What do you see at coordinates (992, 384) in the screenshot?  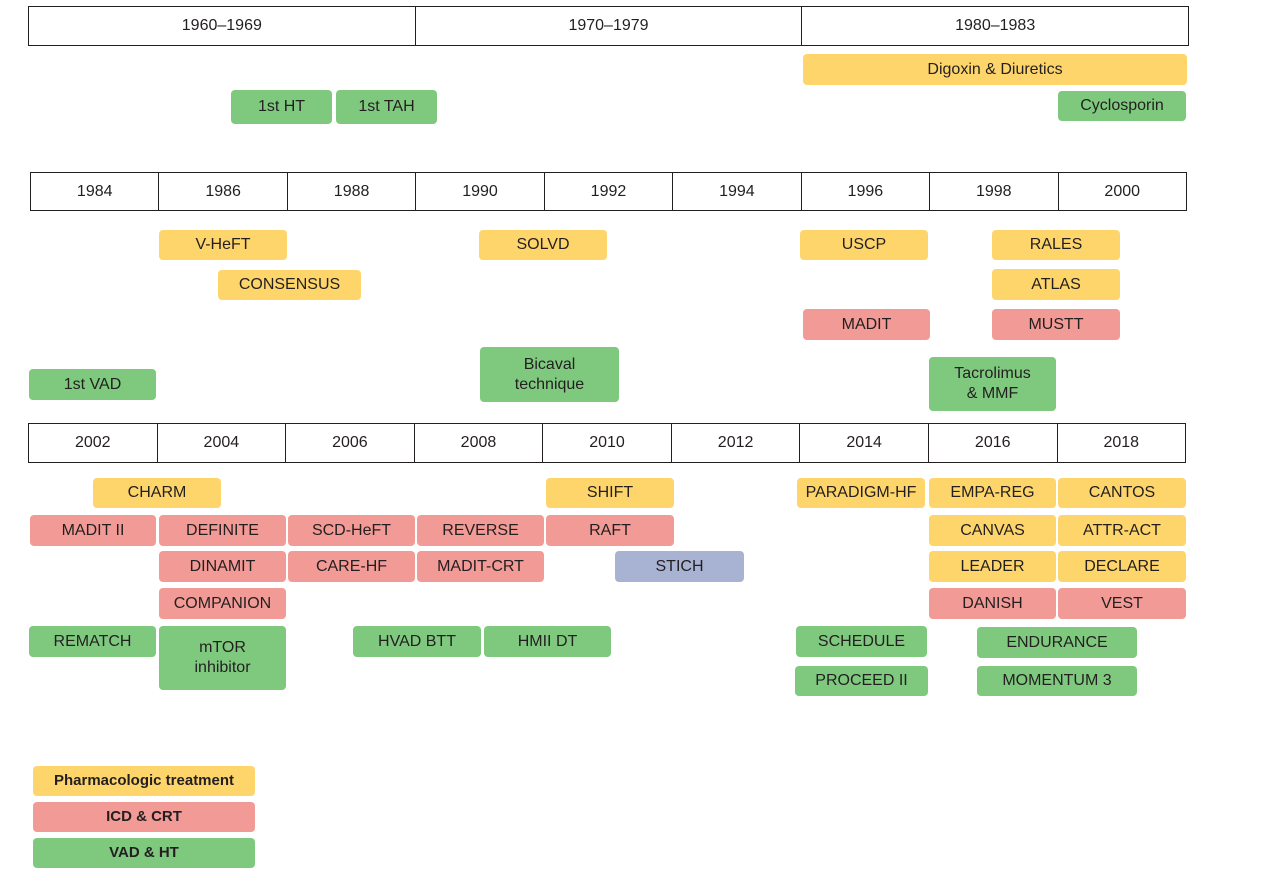 I see `event-box: Tacrolimus & MMF` at bounding box center [992, 384].